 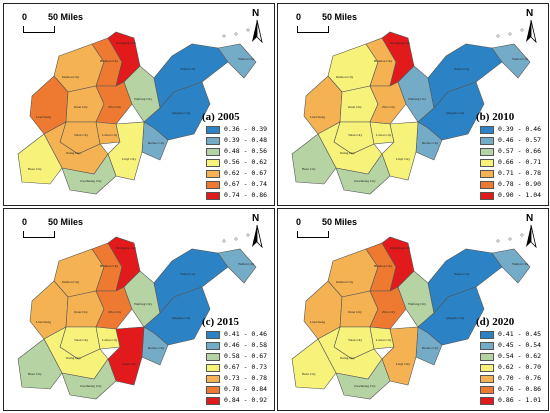 What do you see at coordinates (403, 159) in the screenshot?
I see `city-label-linyi: Linyi City` at bounding box center [403, 159].